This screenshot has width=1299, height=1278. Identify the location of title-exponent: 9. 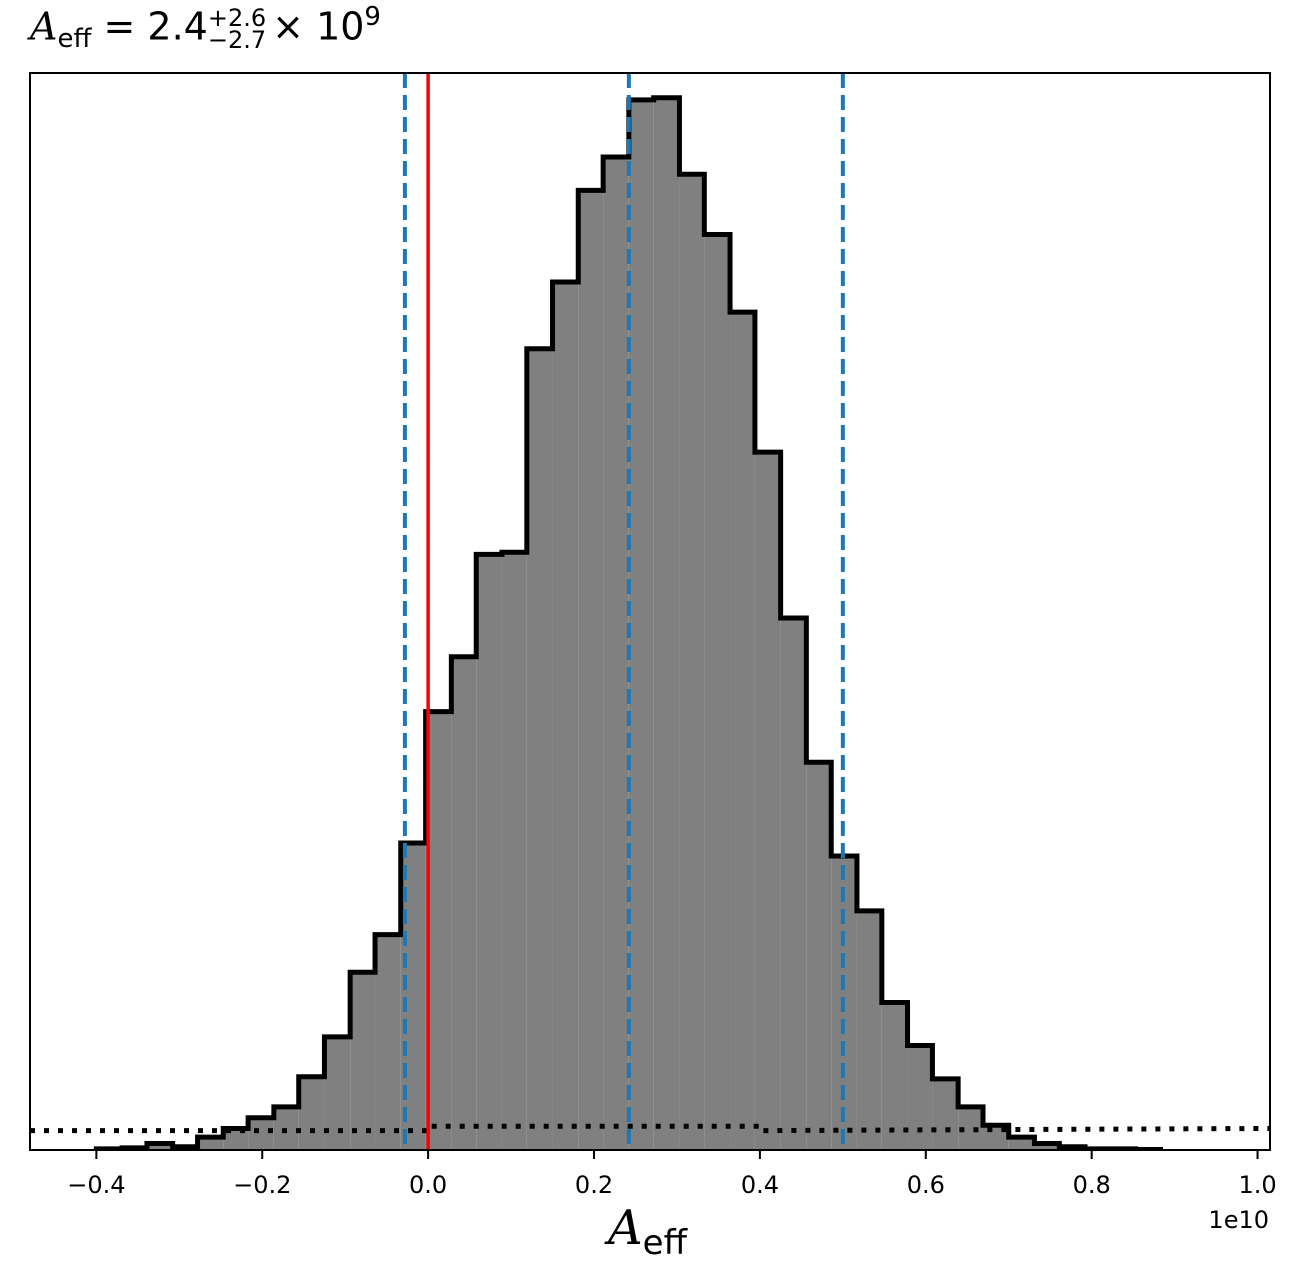
(372, 17).